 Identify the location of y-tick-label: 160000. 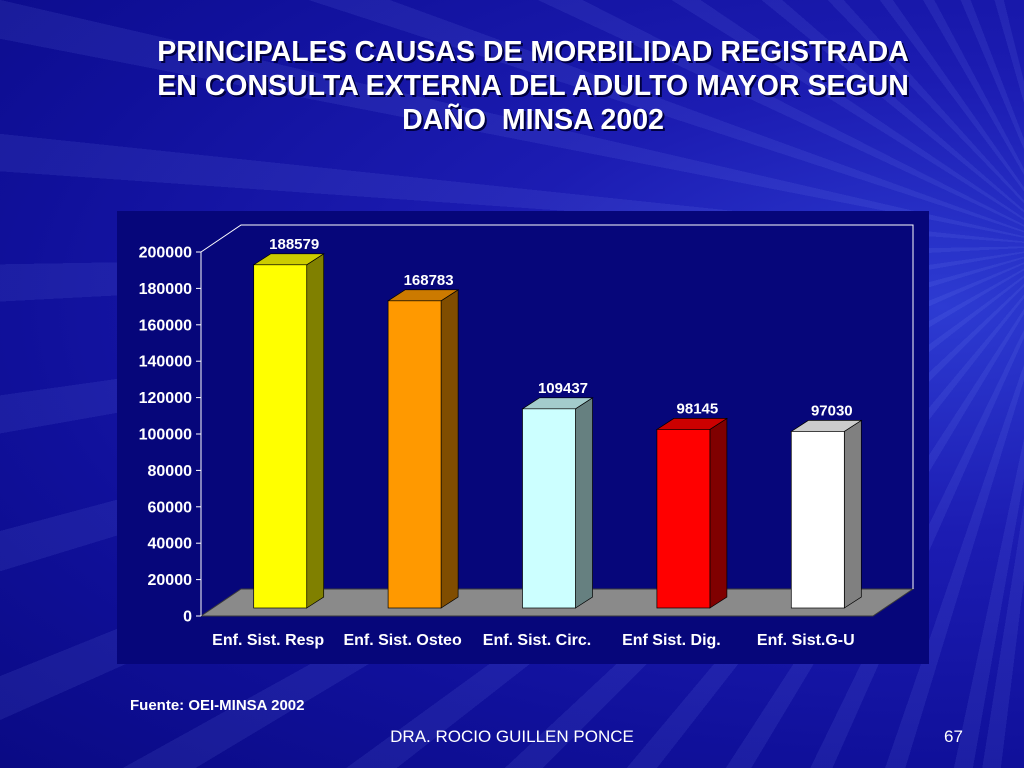
(165, 325).